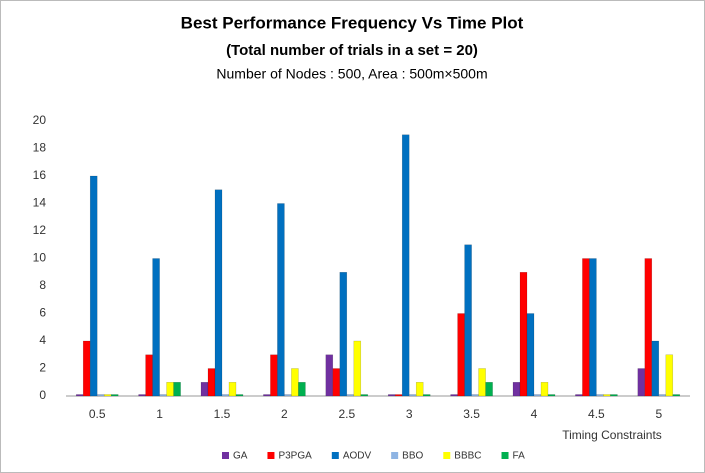  What do you see at coordinates (352, 22) in the screenshot?
I see `chart-title: Best Performance Frequency Vs Time Plot` at bounding box center [352, 22].